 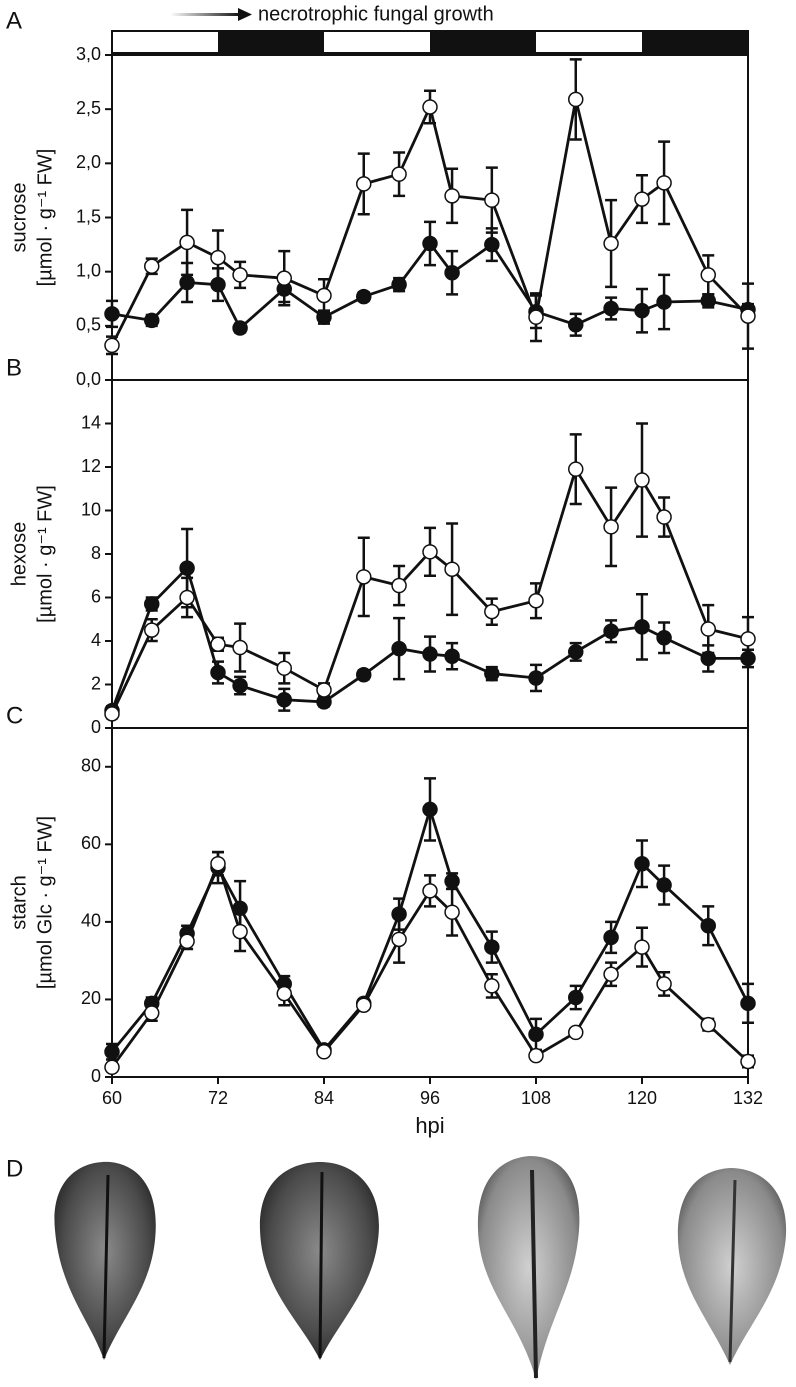 What do you see at coordinates (45, 902) in the screenshot?
I see `y-axis-label: [µmol Glc · g⁻¹ FW]` at bounding box center [45, 902].